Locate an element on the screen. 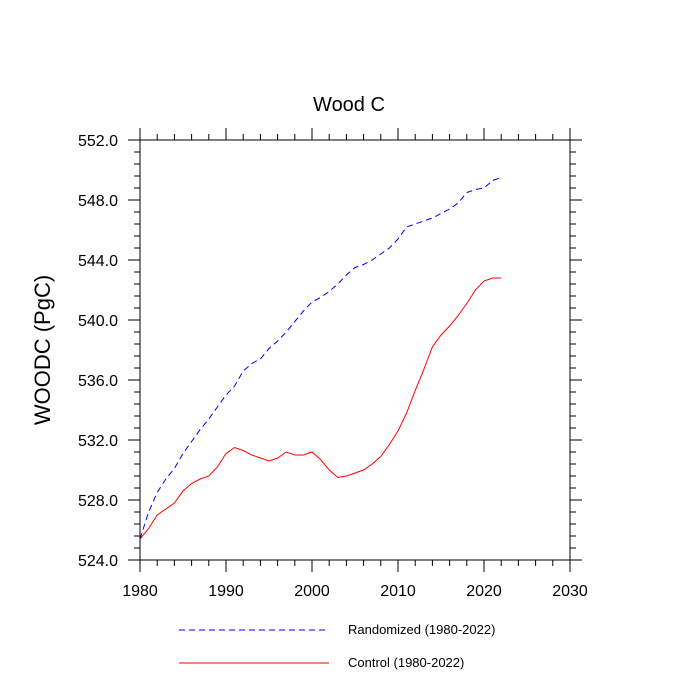  x-tick-label: 2010 is located at coordinates (398, 591).